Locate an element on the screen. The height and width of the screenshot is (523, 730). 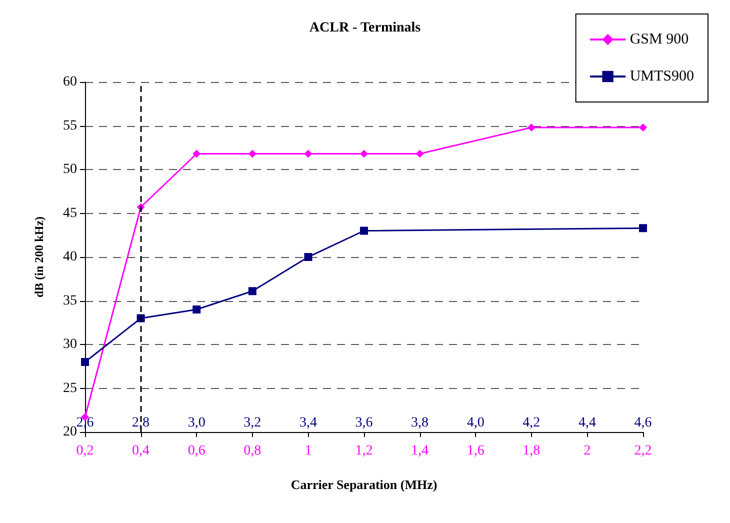
x2-tick-label: 3,2 is located at coordinates (253, 423).